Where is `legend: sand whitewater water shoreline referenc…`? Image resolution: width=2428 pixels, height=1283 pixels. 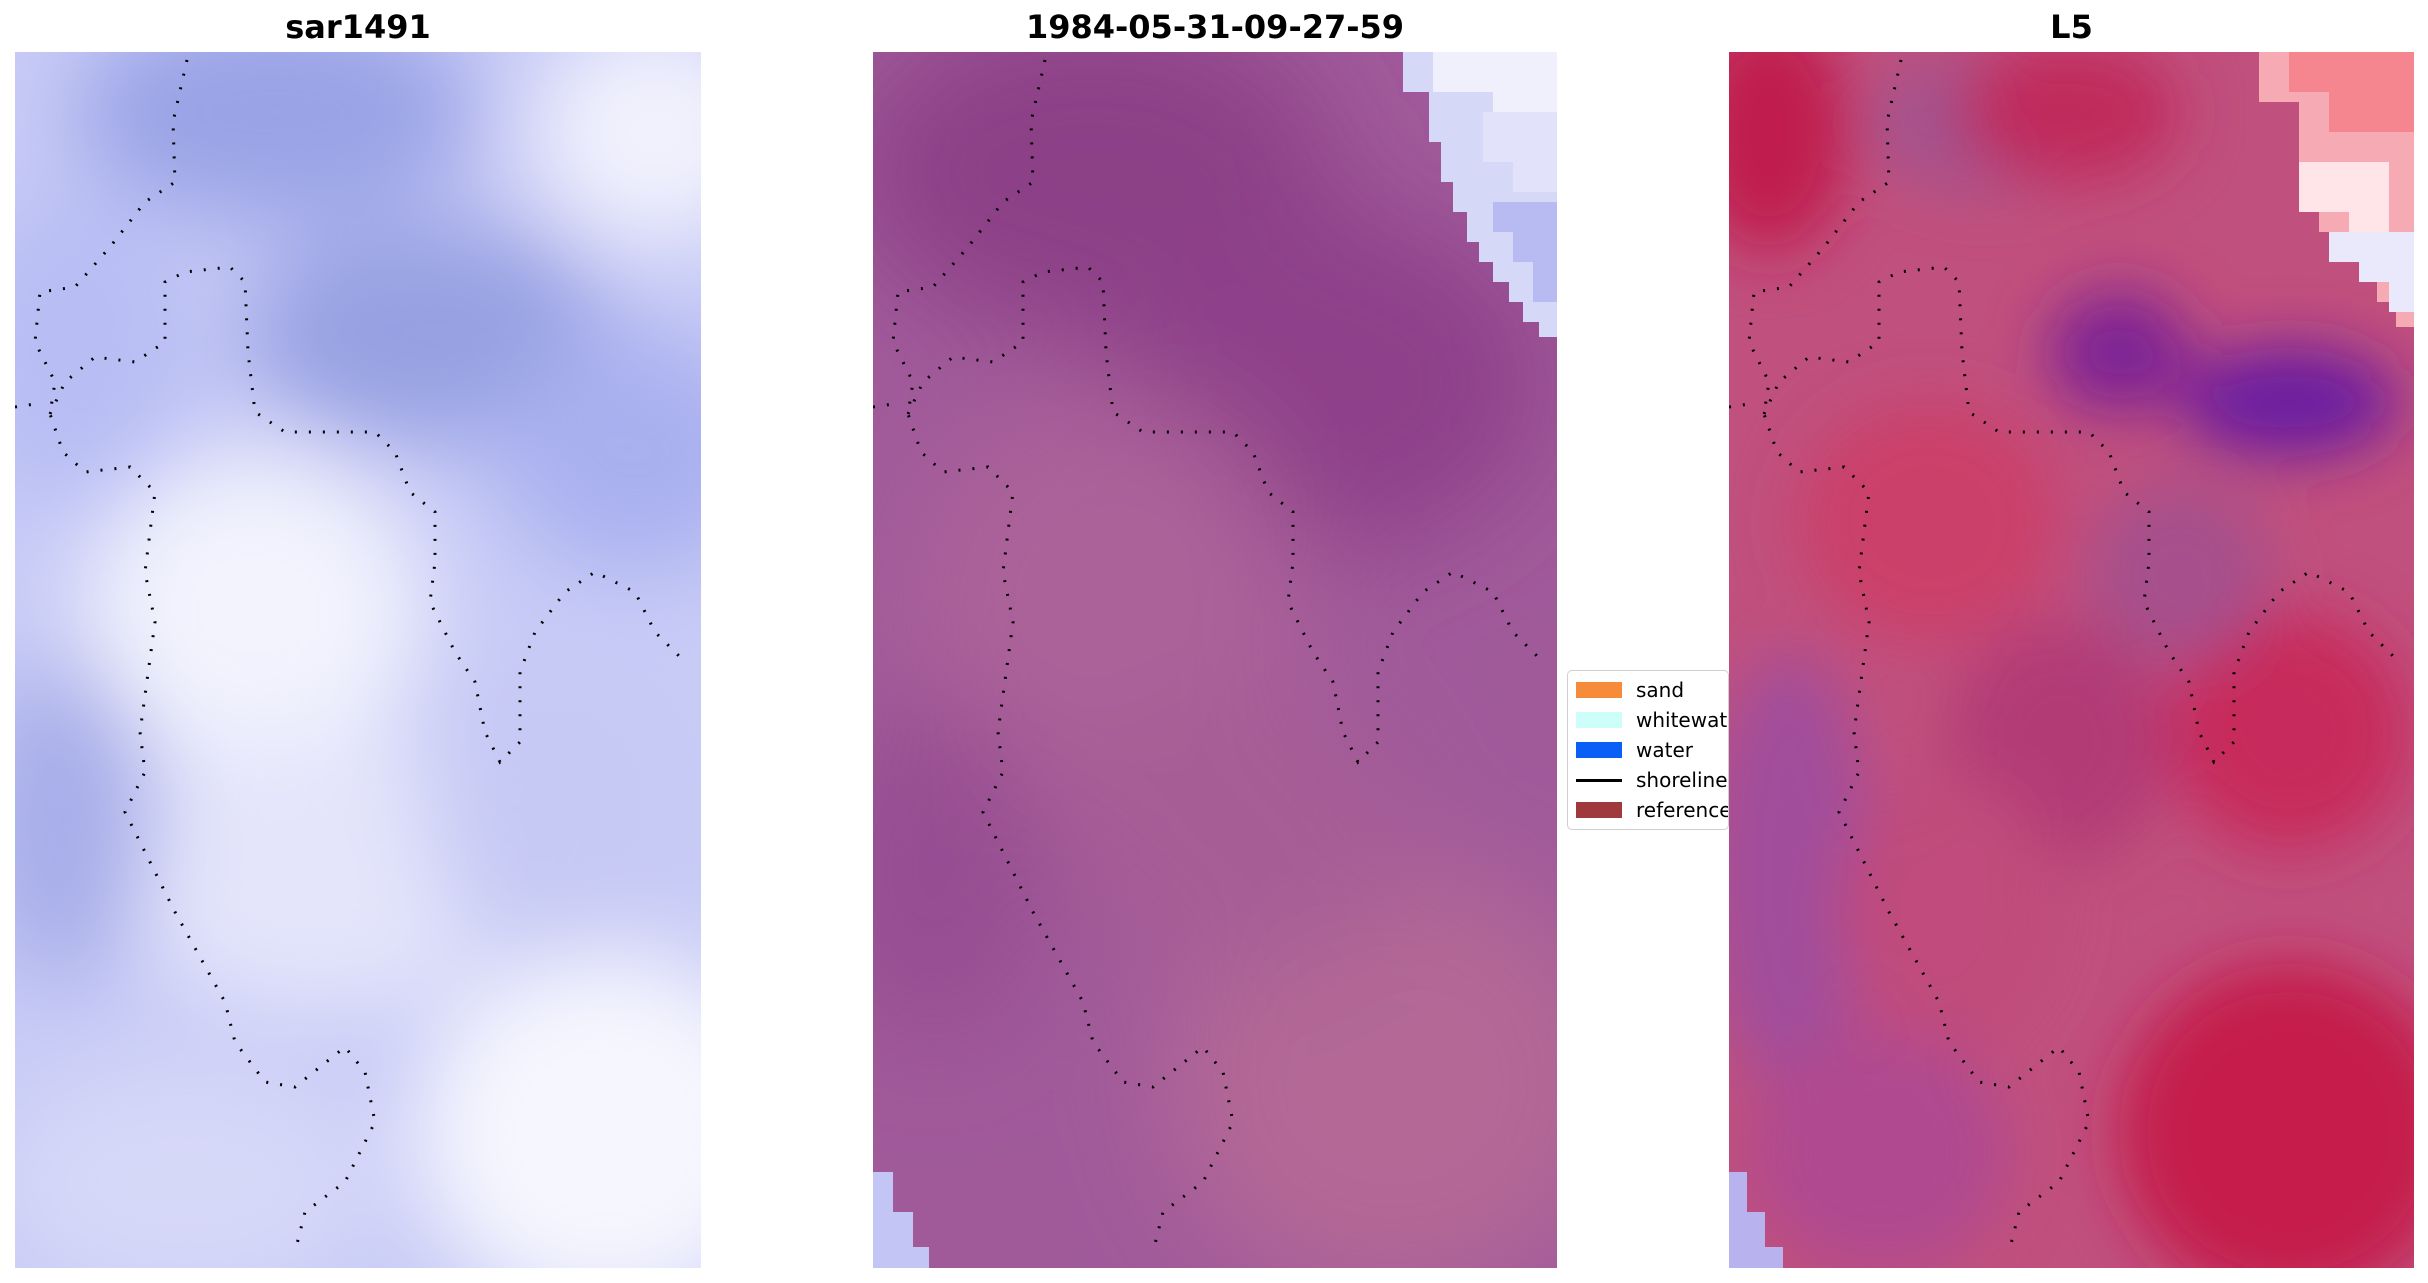
legend: sand whitewater water shoreline referenc… is located at coordinates (1648, 750).